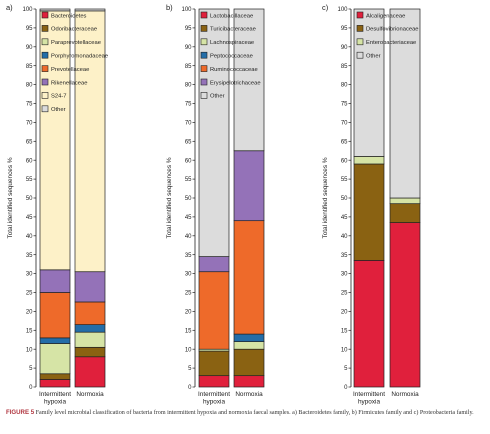 This screenshot has width=490, height=434. Describe the element at coordinates (169, 7) in the screenshot. I see `panel-label: b)` at that location.